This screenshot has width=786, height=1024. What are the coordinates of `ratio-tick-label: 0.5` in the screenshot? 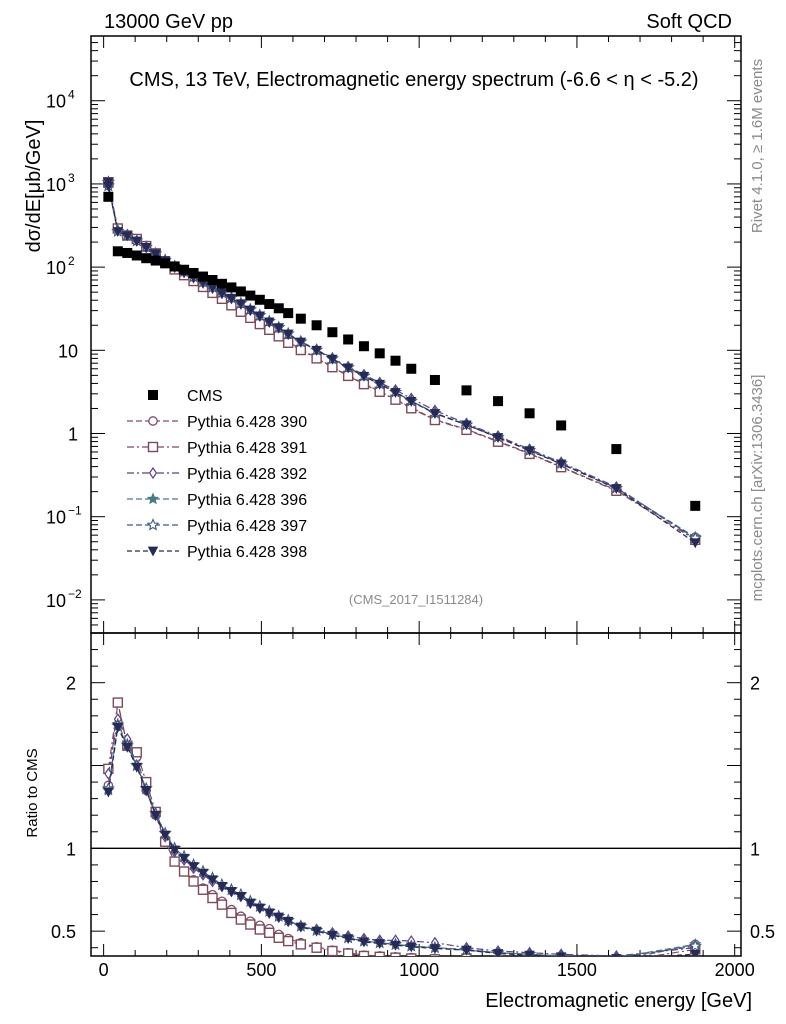 It's located at (63, 932).